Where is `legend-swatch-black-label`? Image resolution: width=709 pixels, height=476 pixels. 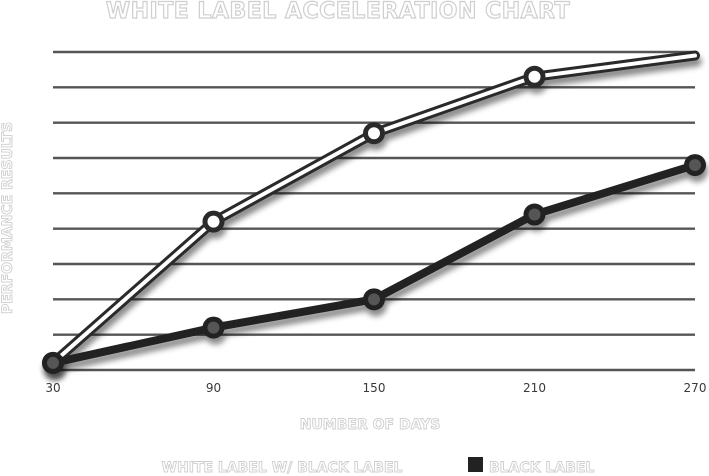 legend-swatch-black-label is located at coordinates (475, 464).